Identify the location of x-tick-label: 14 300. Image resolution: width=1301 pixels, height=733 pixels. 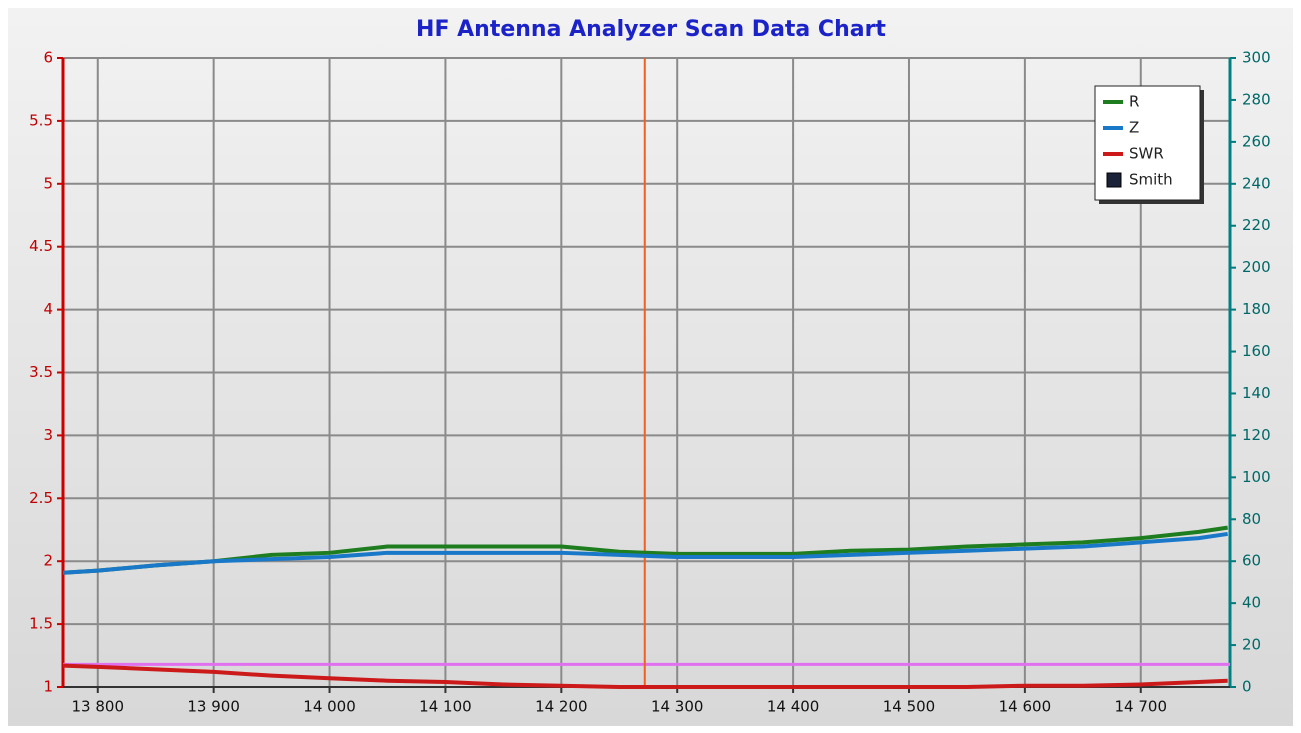
(677, 707).